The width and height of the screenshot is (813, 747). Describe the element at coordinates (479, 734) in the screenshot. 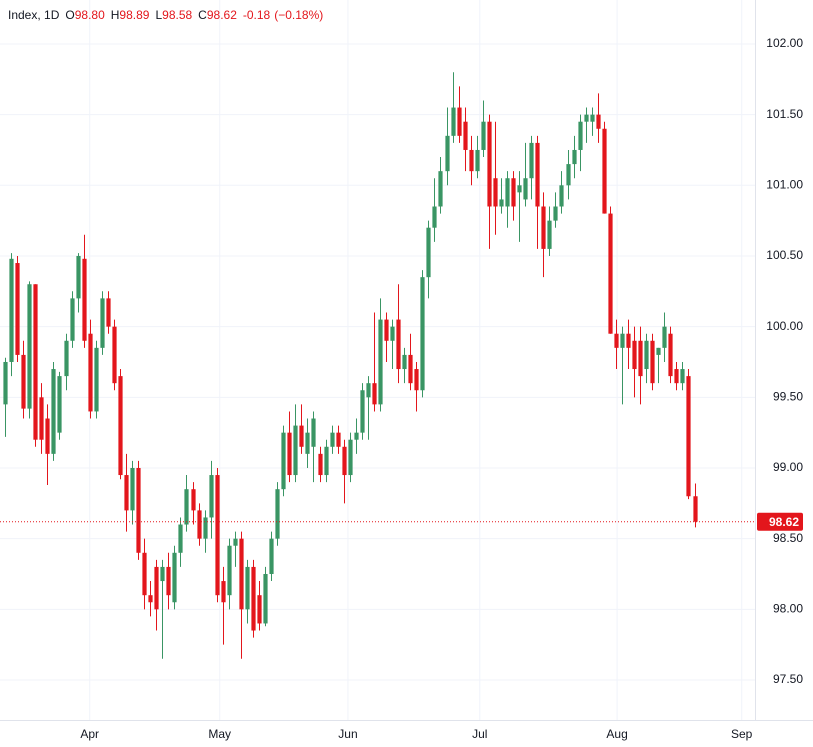

I see `x-tick-label: Jul` at that location.